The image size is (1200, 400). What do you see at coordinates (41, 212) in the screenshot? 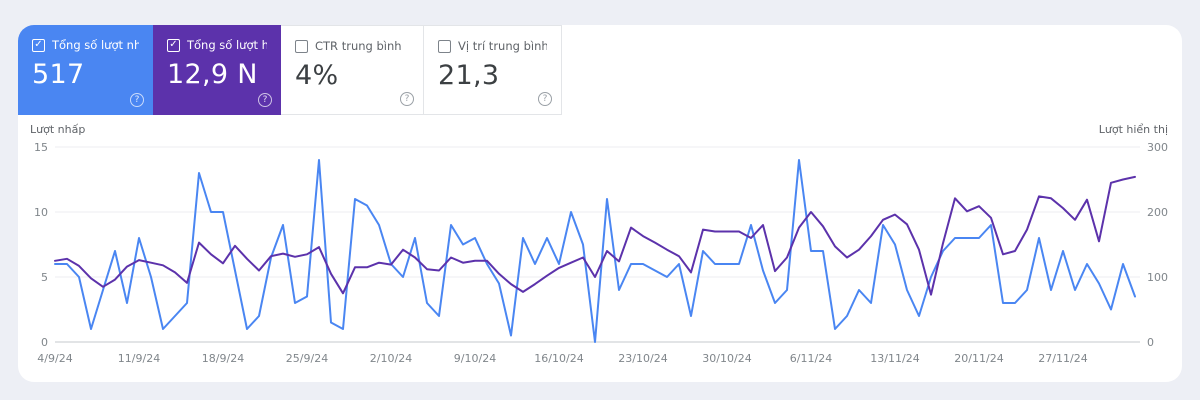
I see `left-tick-label: 10` at bounding box center [41, 212].